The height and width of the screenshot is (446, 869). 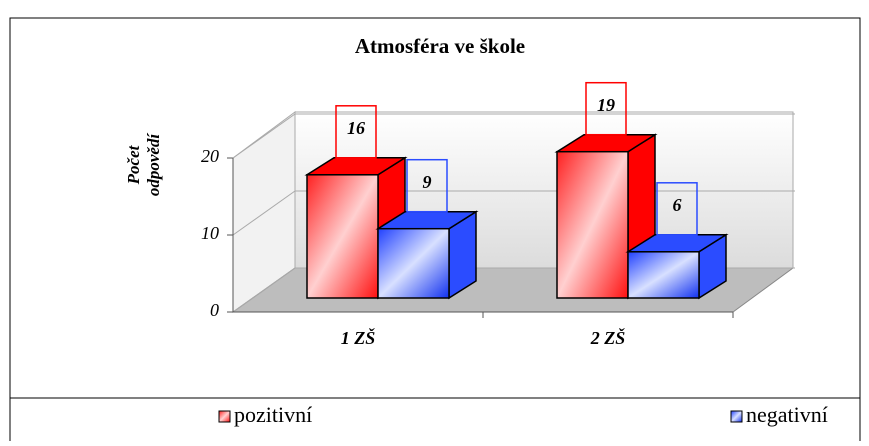 I want to click on chart-title: Atmosféra ve škole, so click(x=440, y=46).